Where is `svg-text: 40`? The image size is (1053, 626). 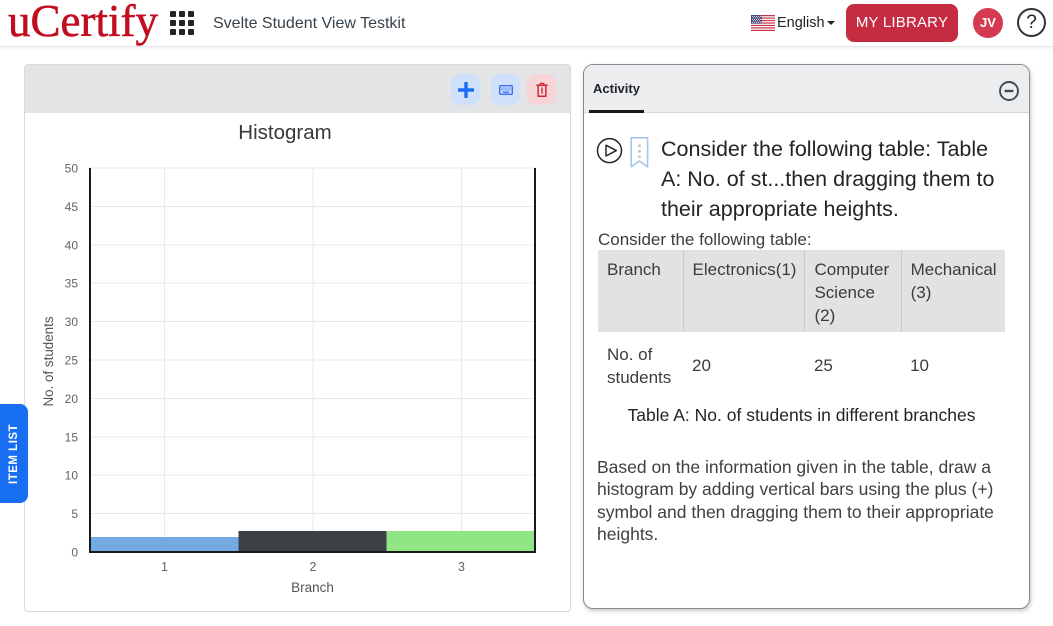 svg-text: 40 is located at coordinates (72, 245).